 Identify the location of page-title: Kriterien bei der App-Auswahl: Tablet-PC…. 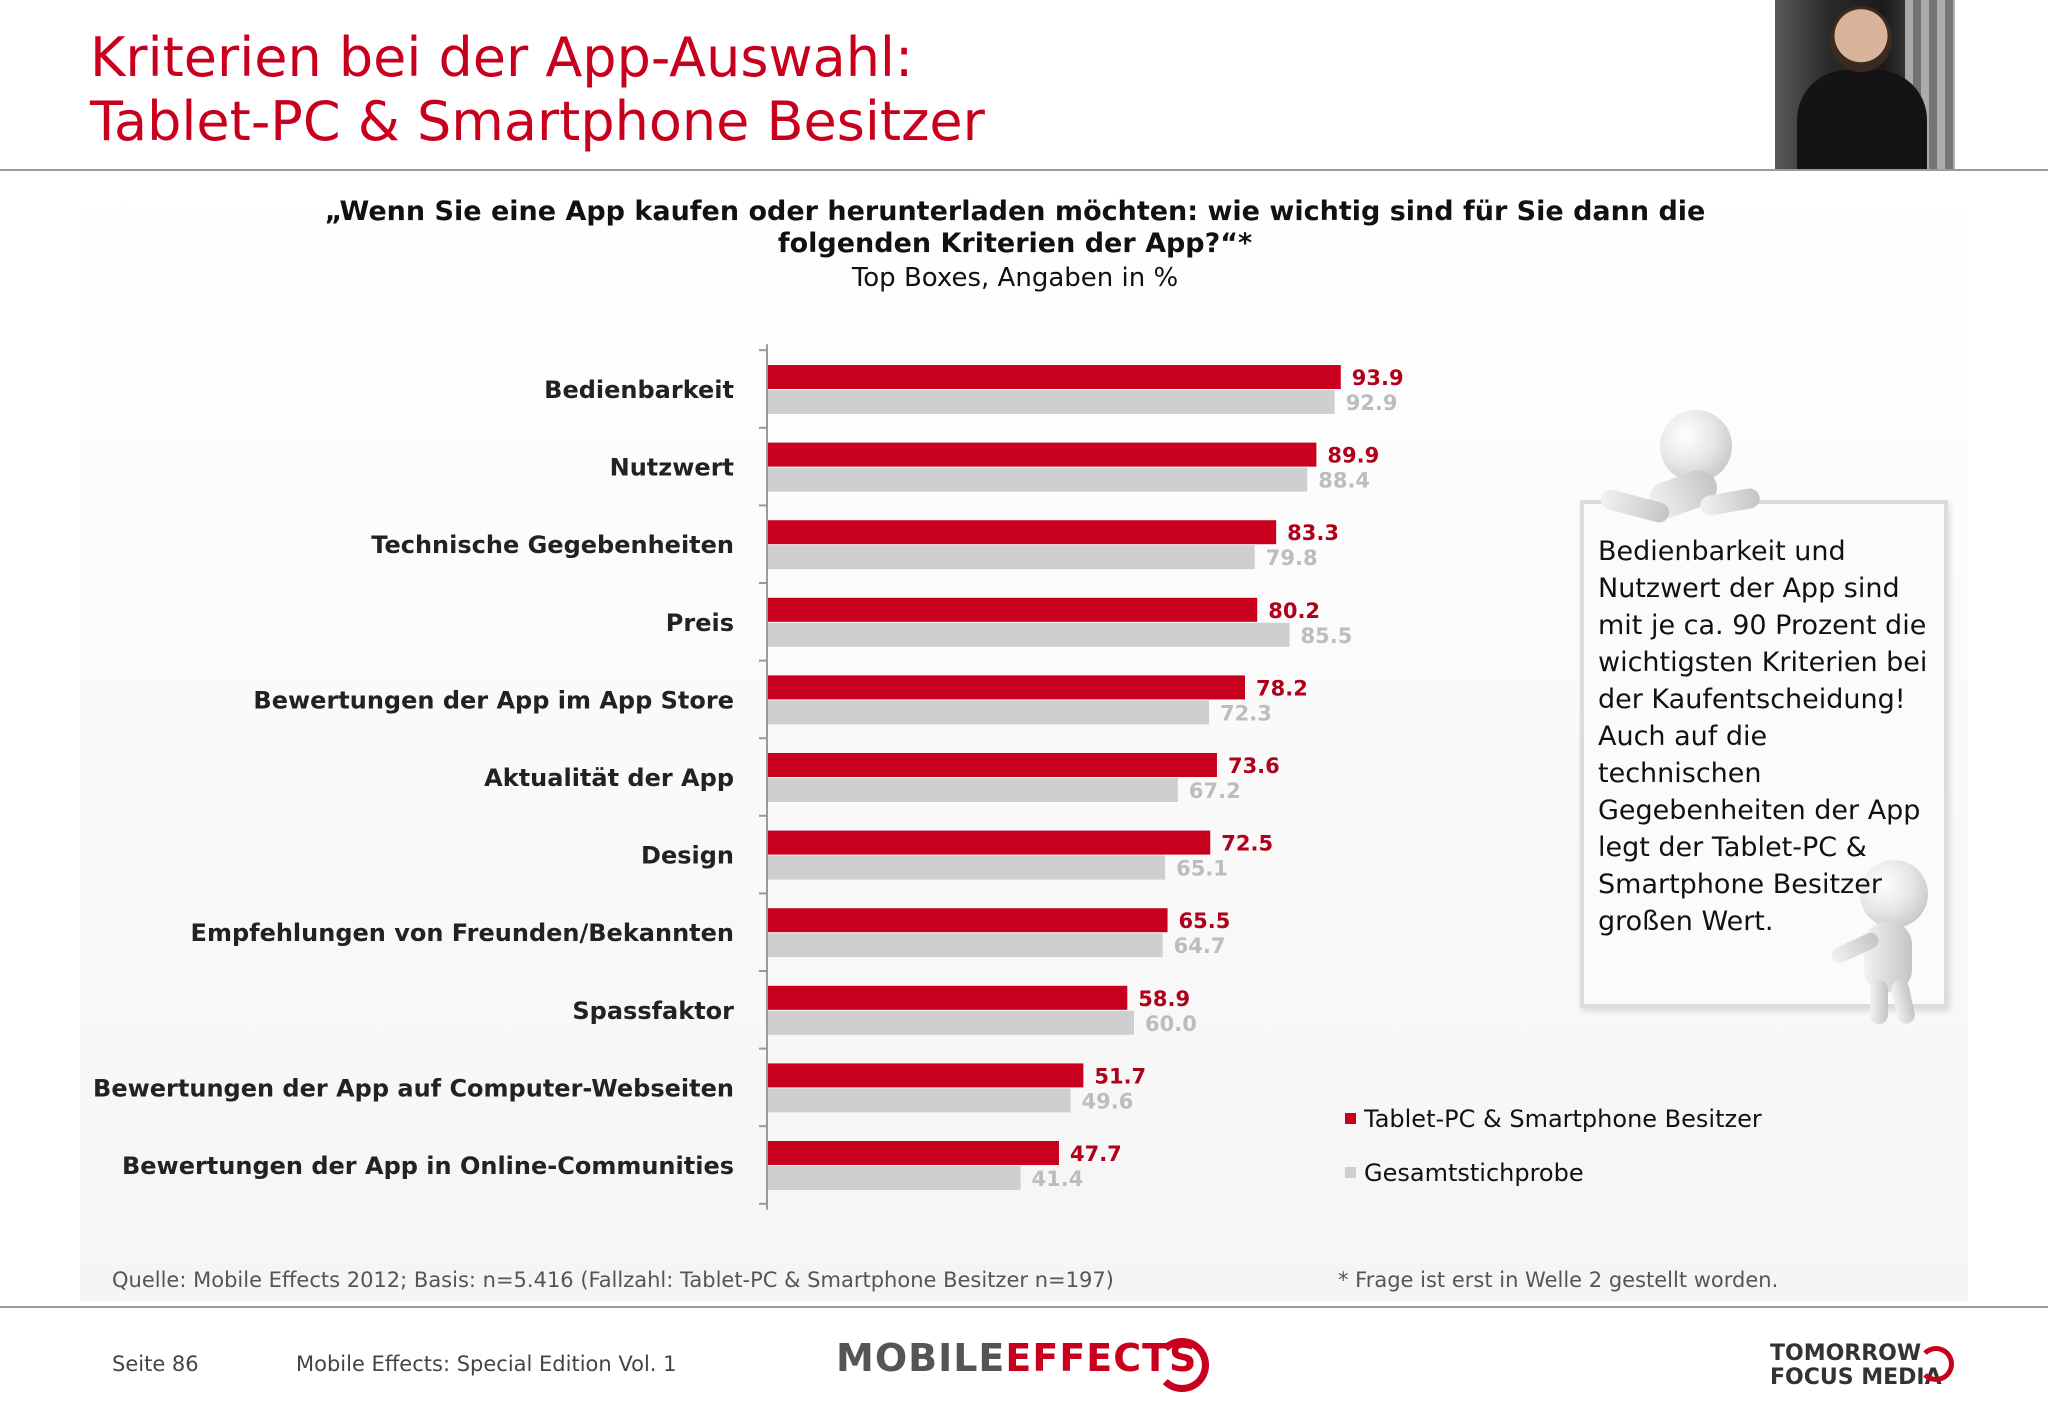
(537, 90).